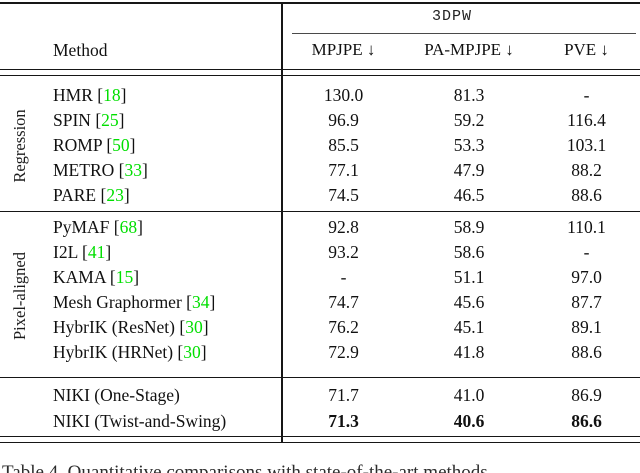  I want to click on citation-link: [34], so click(198, 302).